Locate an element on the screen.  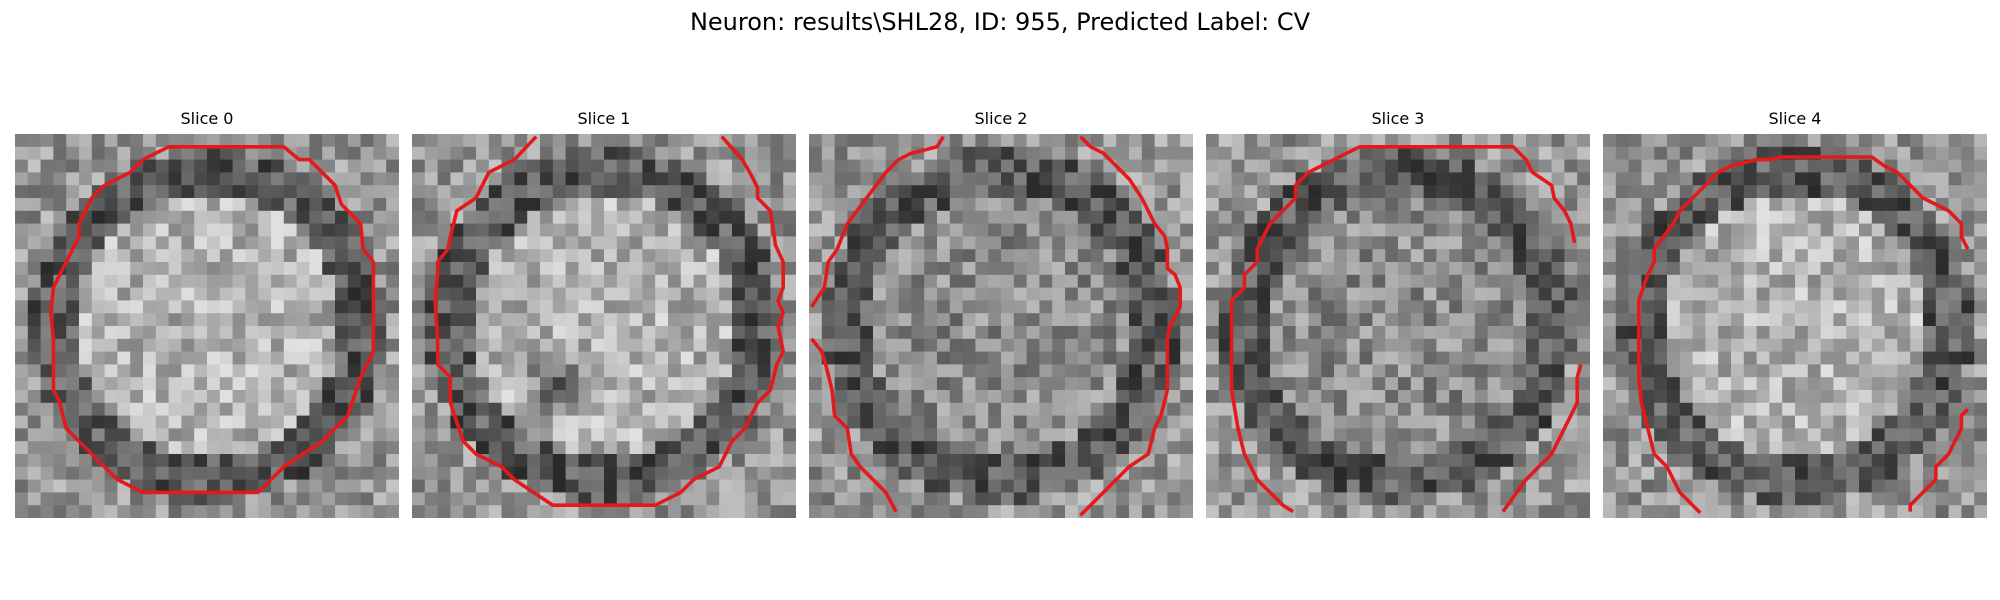
slice-title: Slice 3 is located at coordinates (1398, 118).